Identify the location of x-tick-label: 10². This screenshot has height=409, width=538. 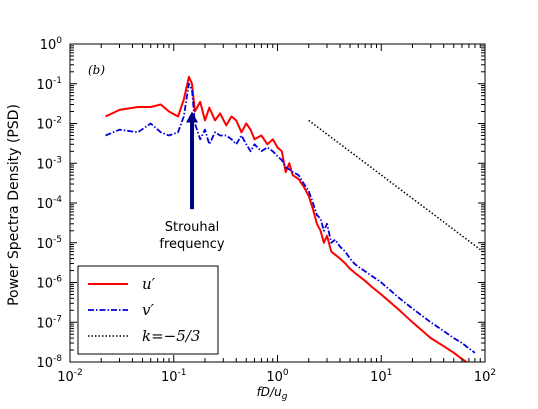
(485, 376).